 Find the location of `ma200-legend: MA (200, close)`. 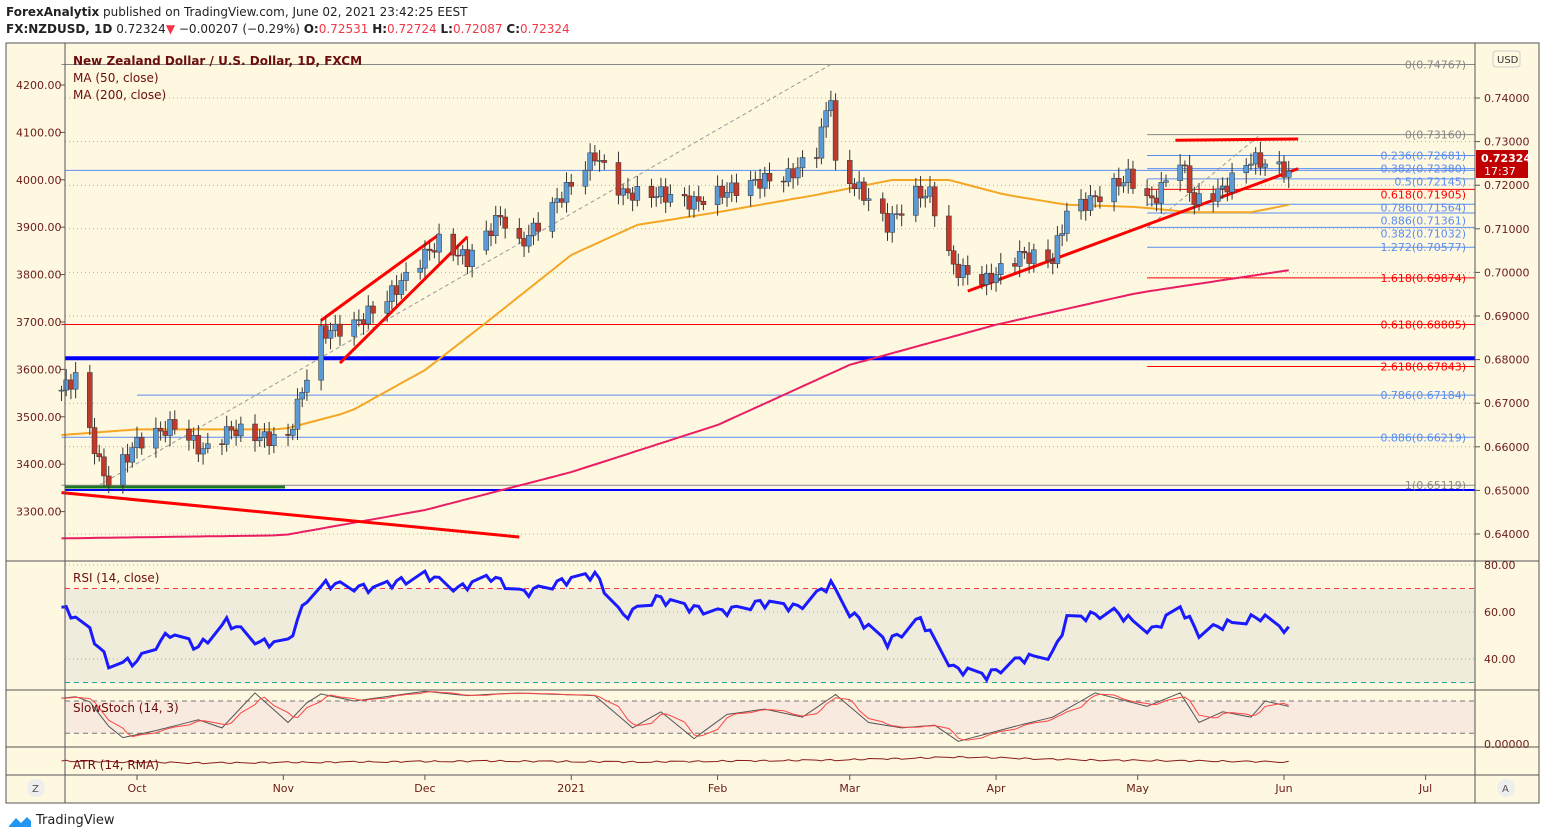

ma200-legend: MA (200, close) is located at coordinates (119, 95).